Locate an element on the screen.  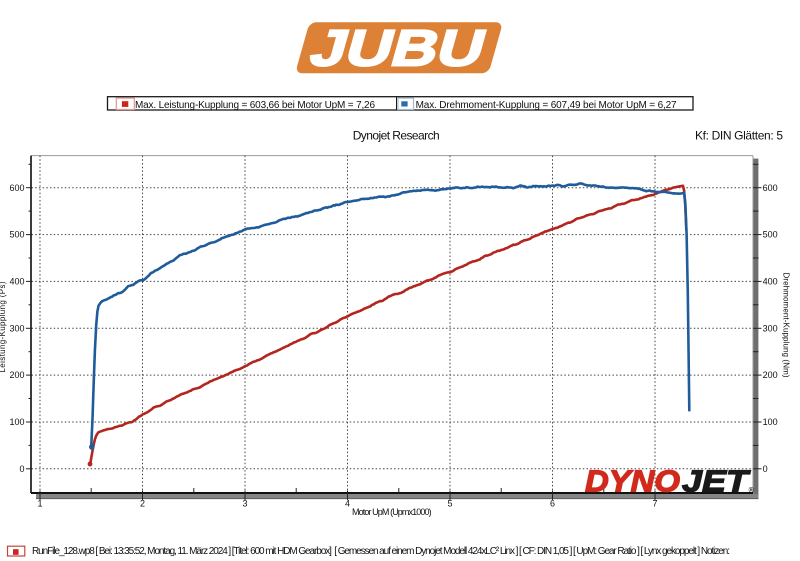
svg-text: DYNO is located at coordinates (632, 481).